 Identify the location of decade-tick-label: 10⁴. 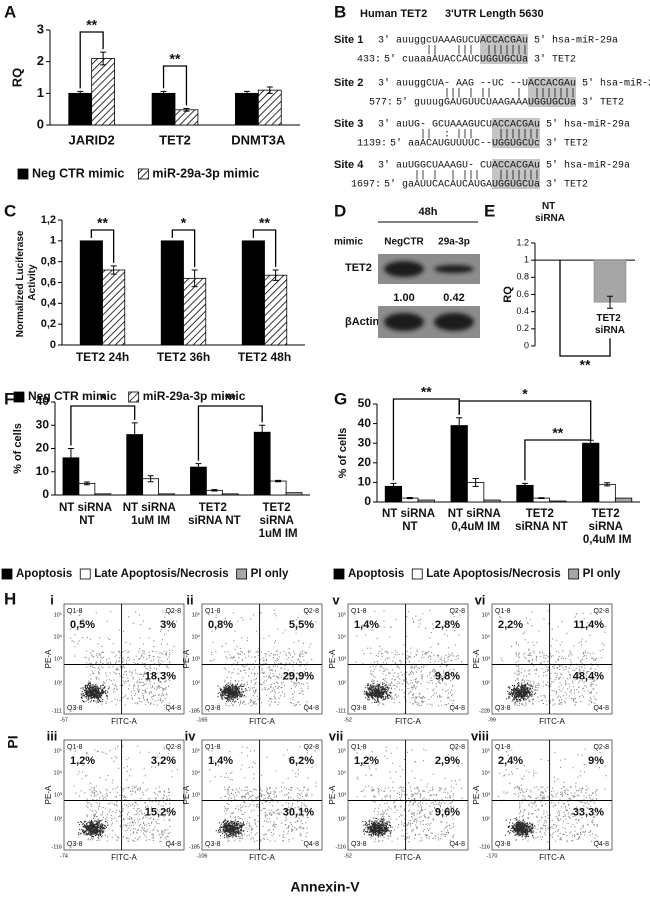
(342, 636).